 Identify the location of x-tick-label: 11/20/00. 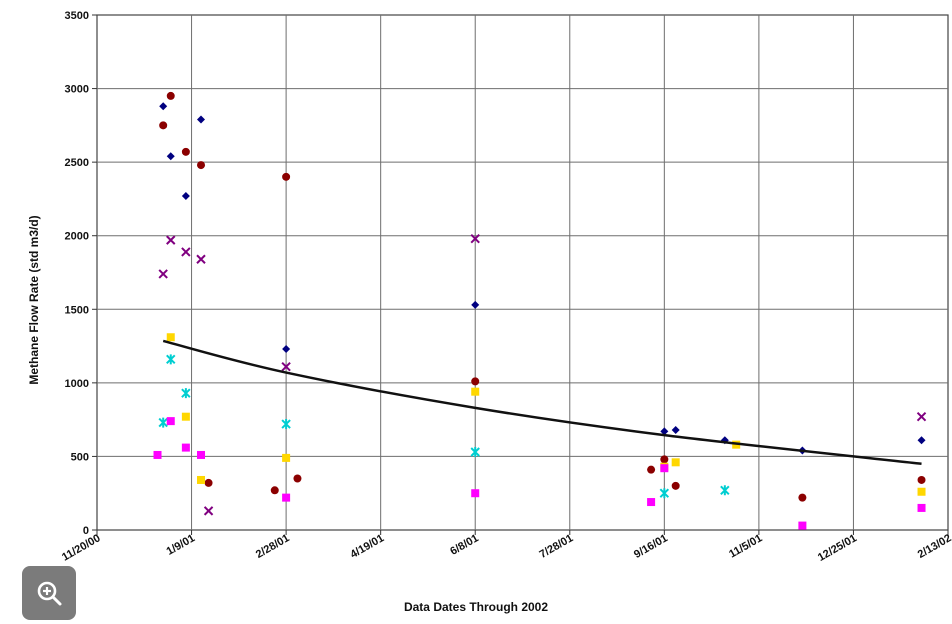
(81, 548).